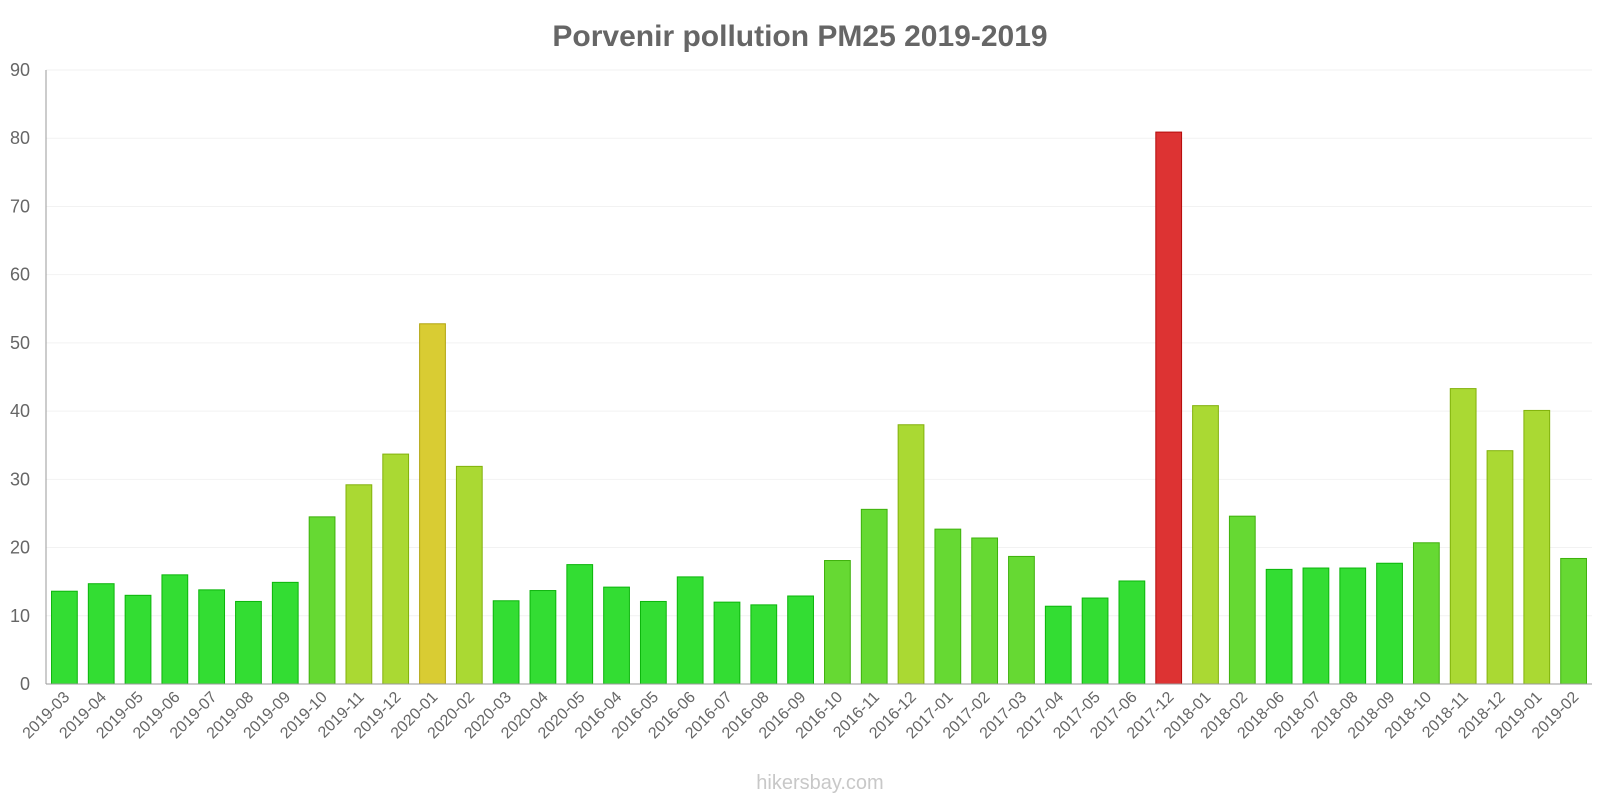 The width and height of the screenshot is (1600, 800). Describe the element at coordinates (25, 684) in the screenshot. I see `y-tick-label: 0` at that location.